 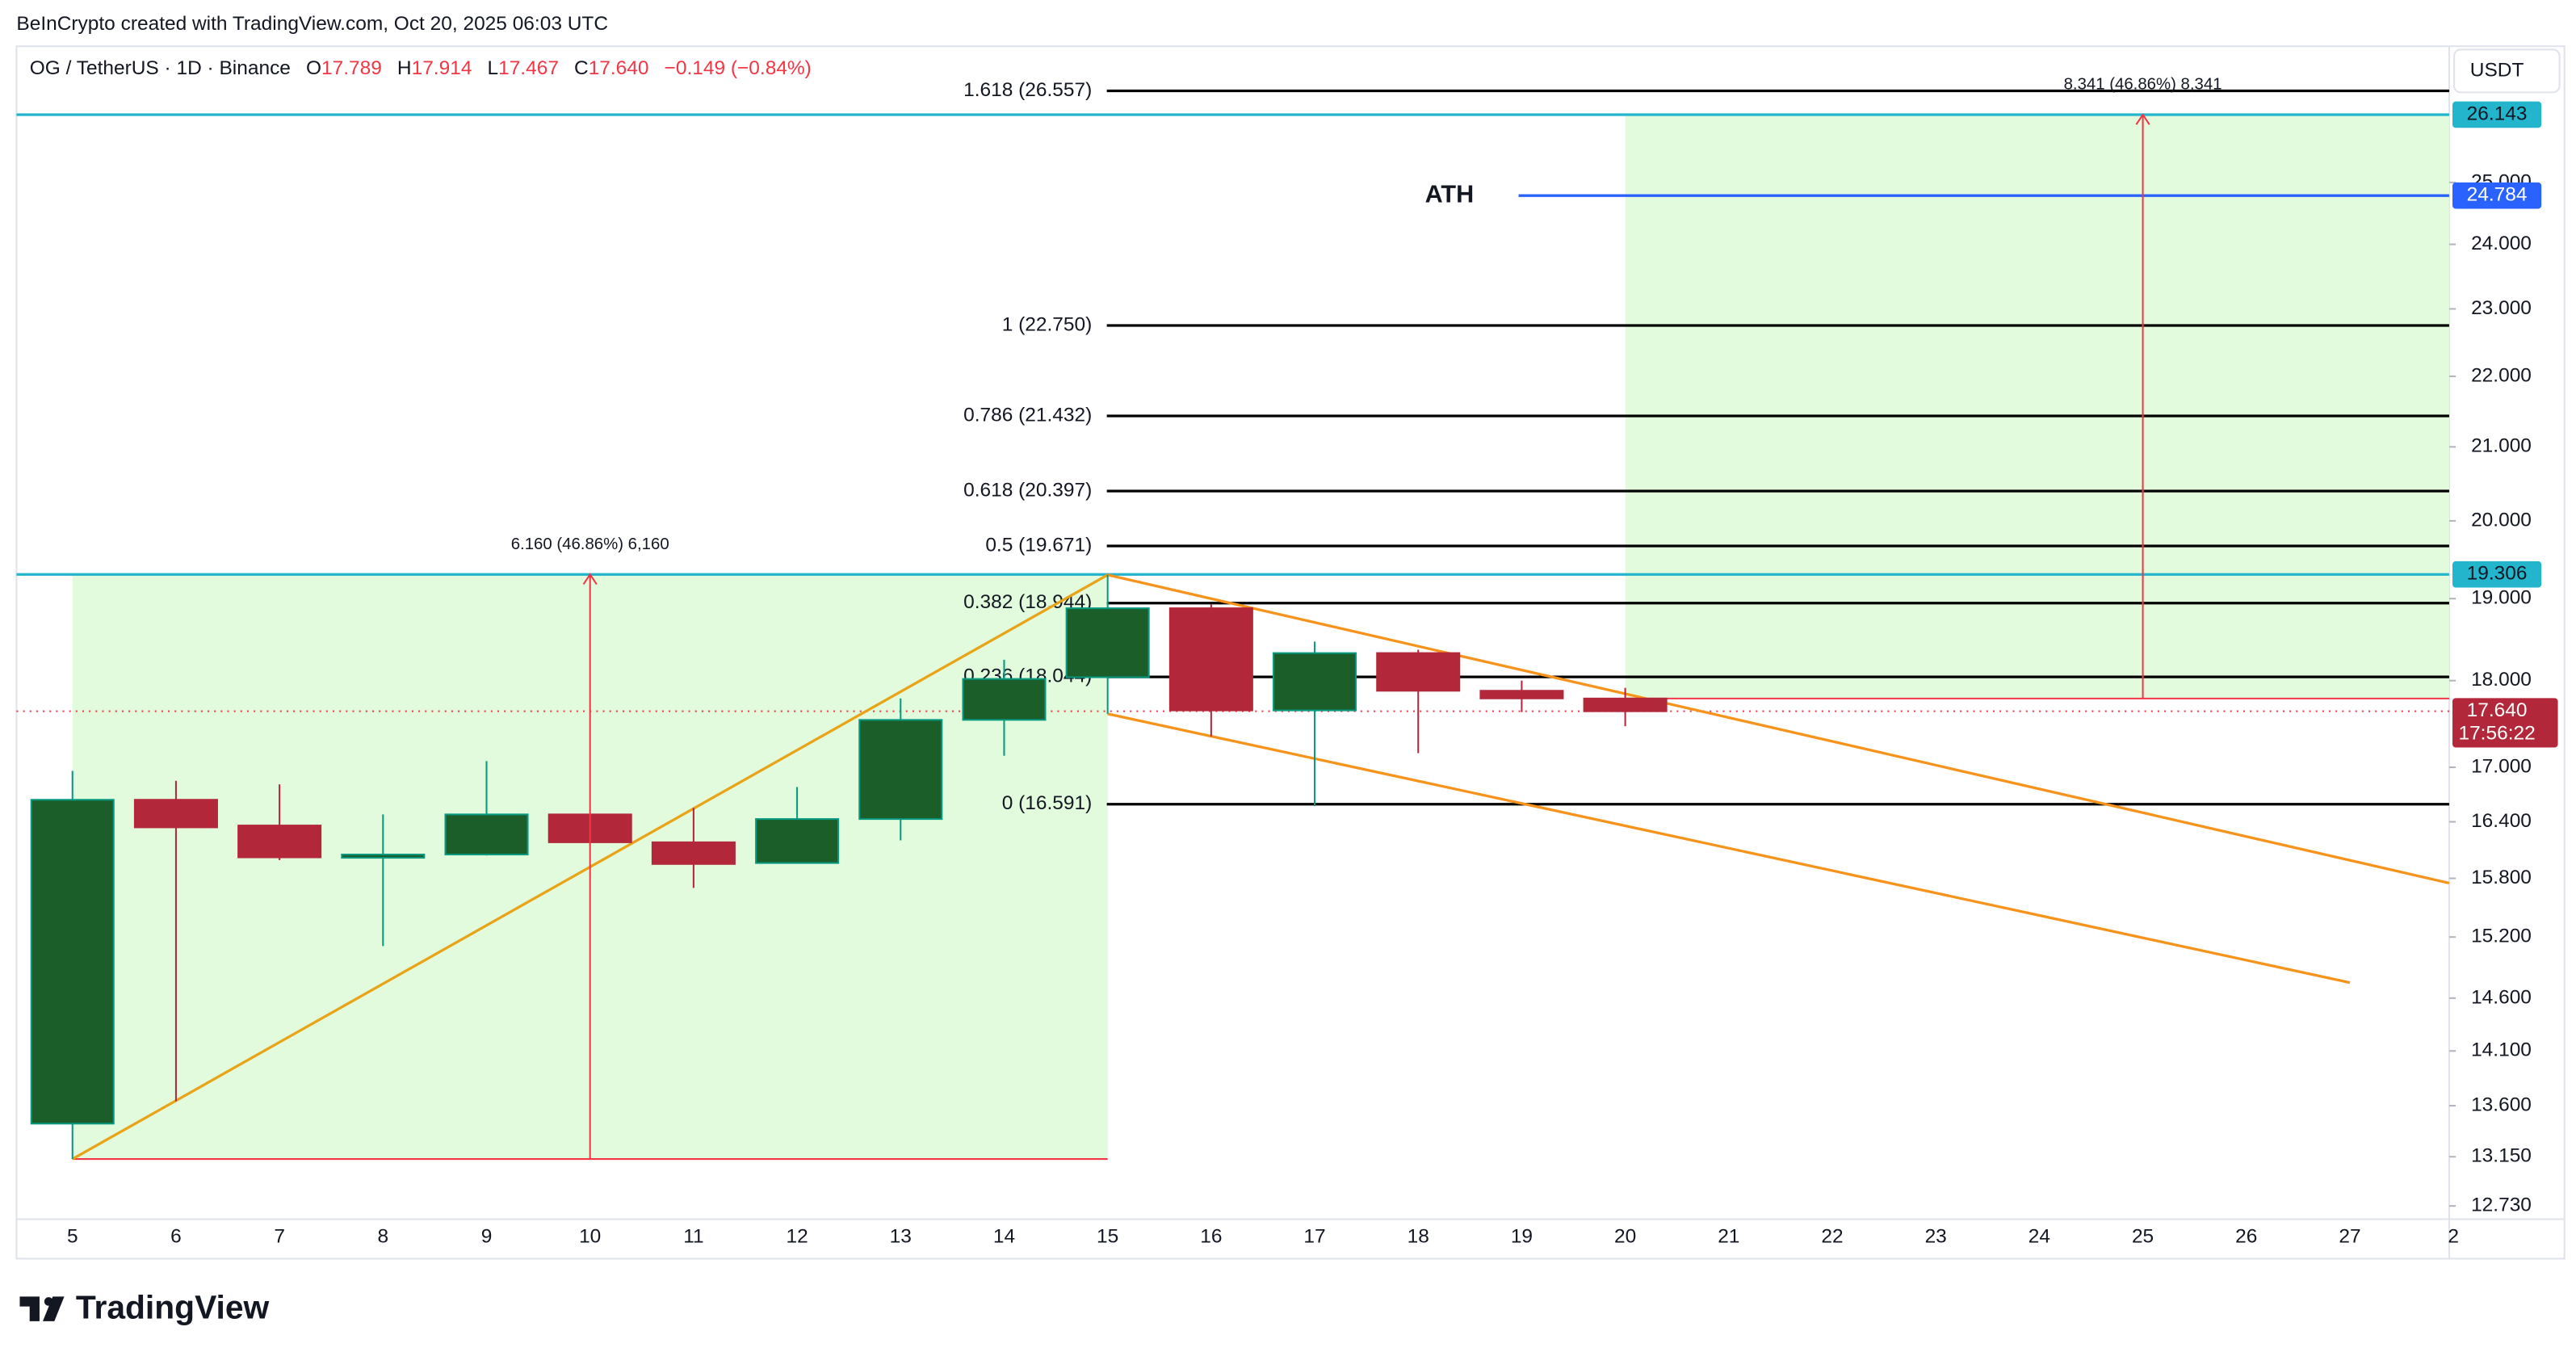 What do you see at coordinates (2501, 598) in the screenshot?
I see `y-tick-label: 19.000` at bounding box center [2501, 598].